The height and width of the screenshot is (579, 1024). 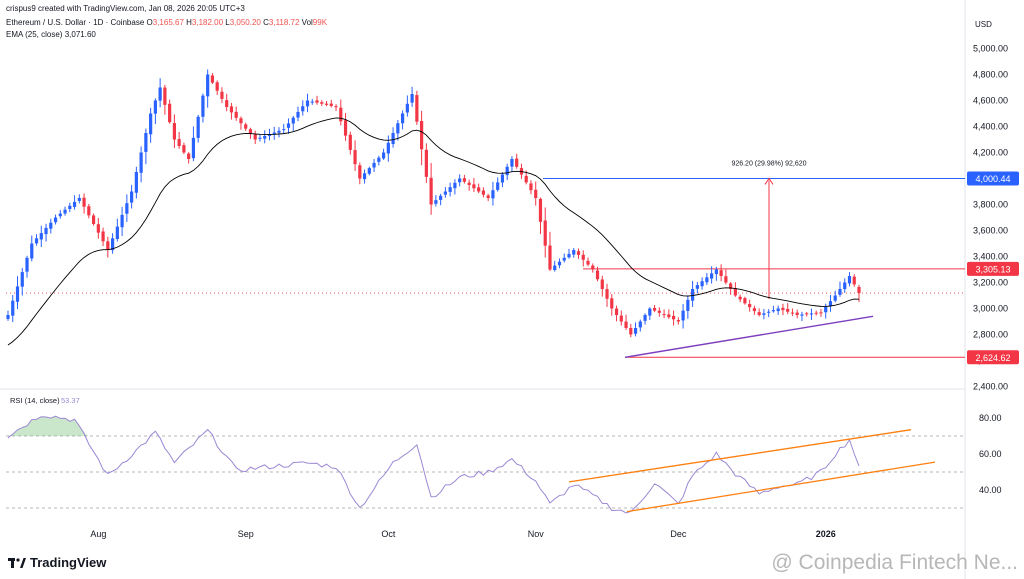 I want to click on close-label: C, so click(x=266, y=22).